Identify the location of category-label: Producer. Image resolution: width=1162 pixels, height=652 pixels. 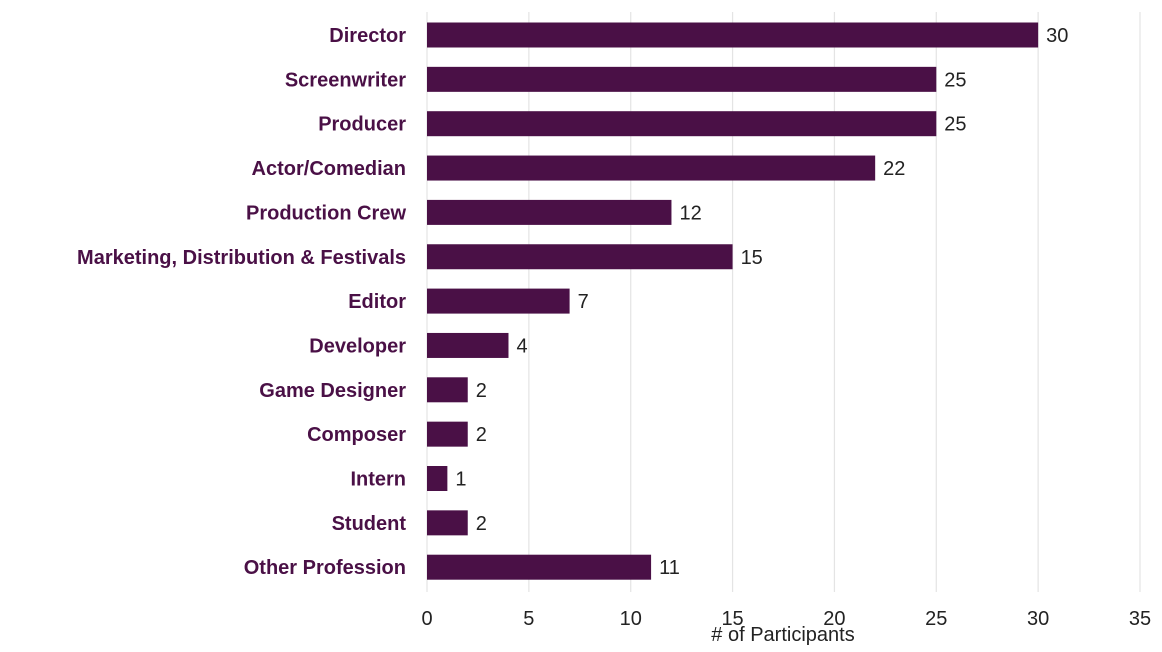
(362, 125).